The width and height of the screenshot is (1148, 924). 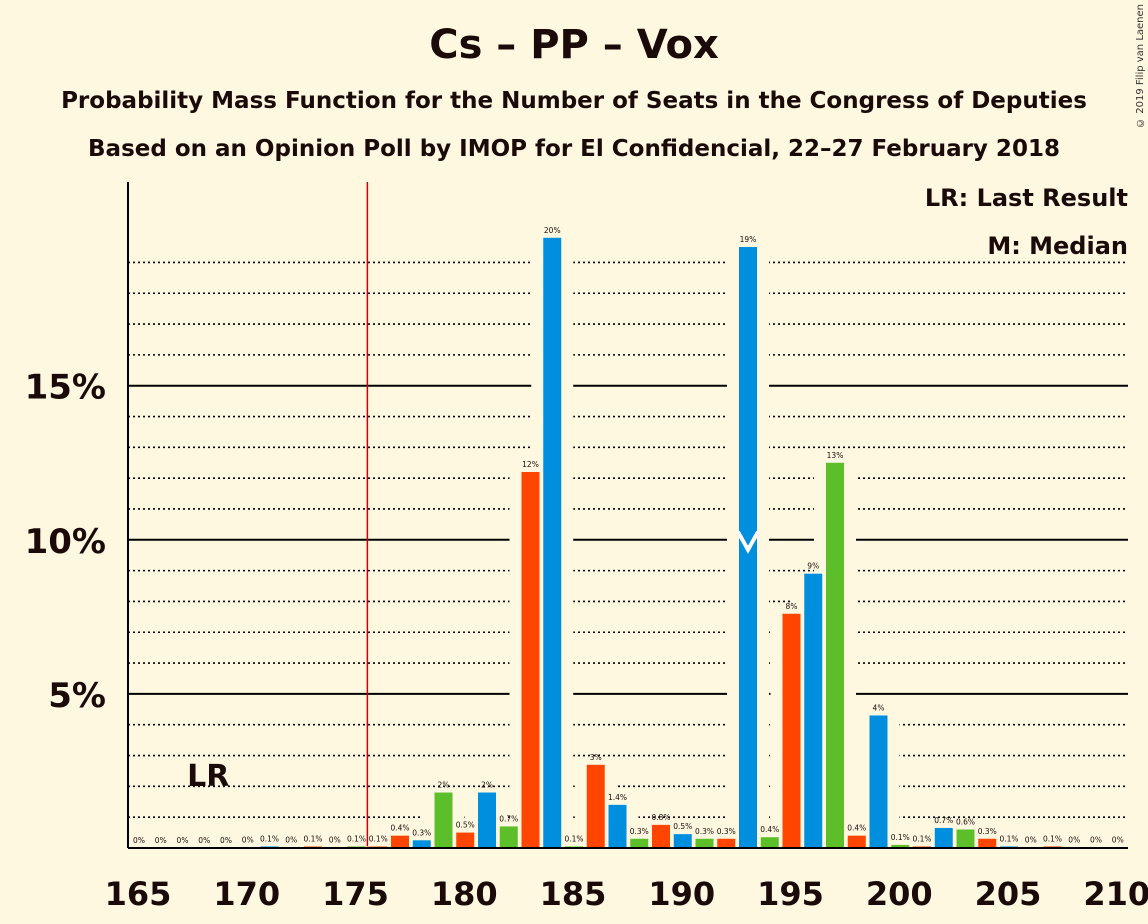 I want to click on bar-value-label: 13%, so click(x=835, y=455).